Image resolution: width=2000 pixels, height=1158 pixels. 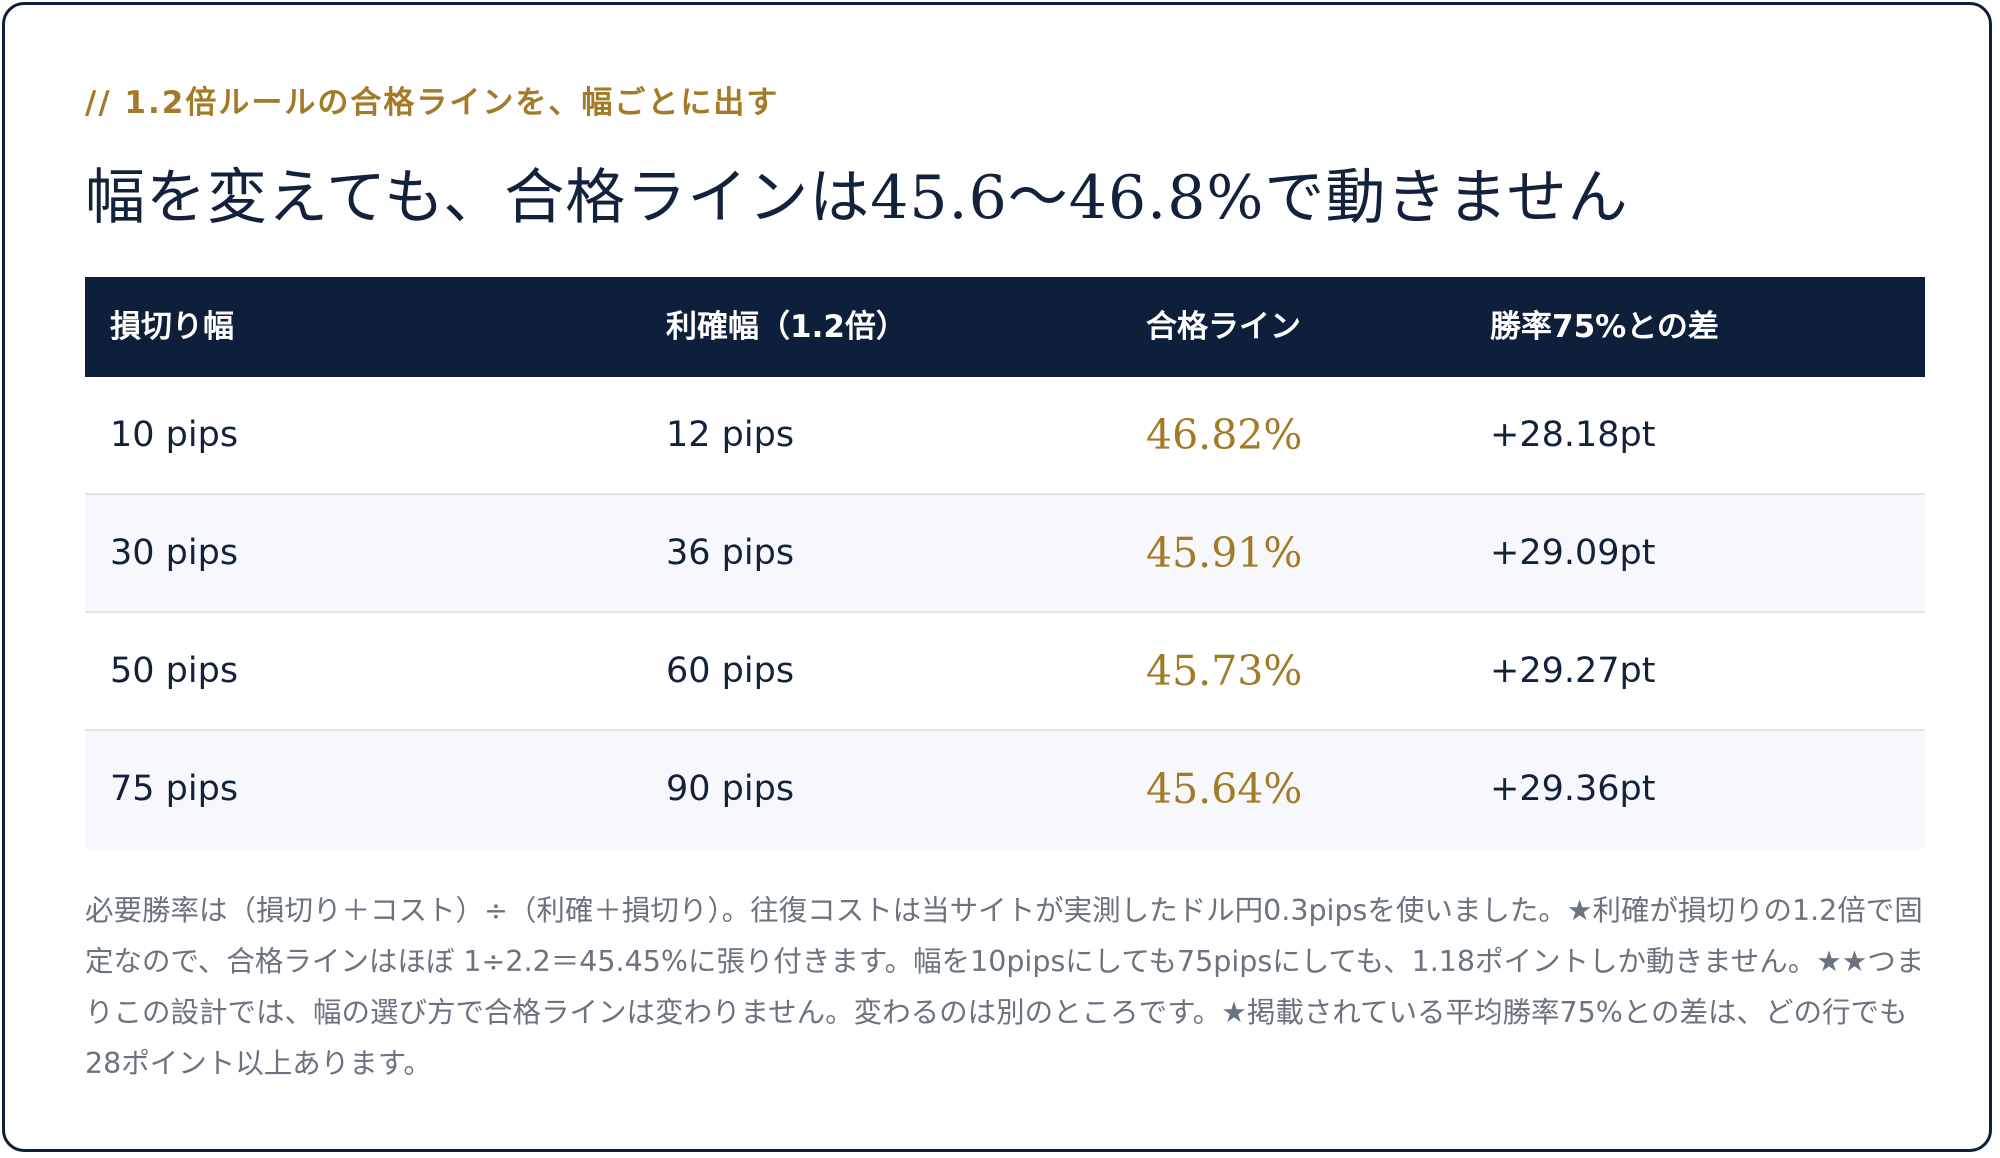 I want to click on cell-take: 12 pips, so click(x=730, y=435).